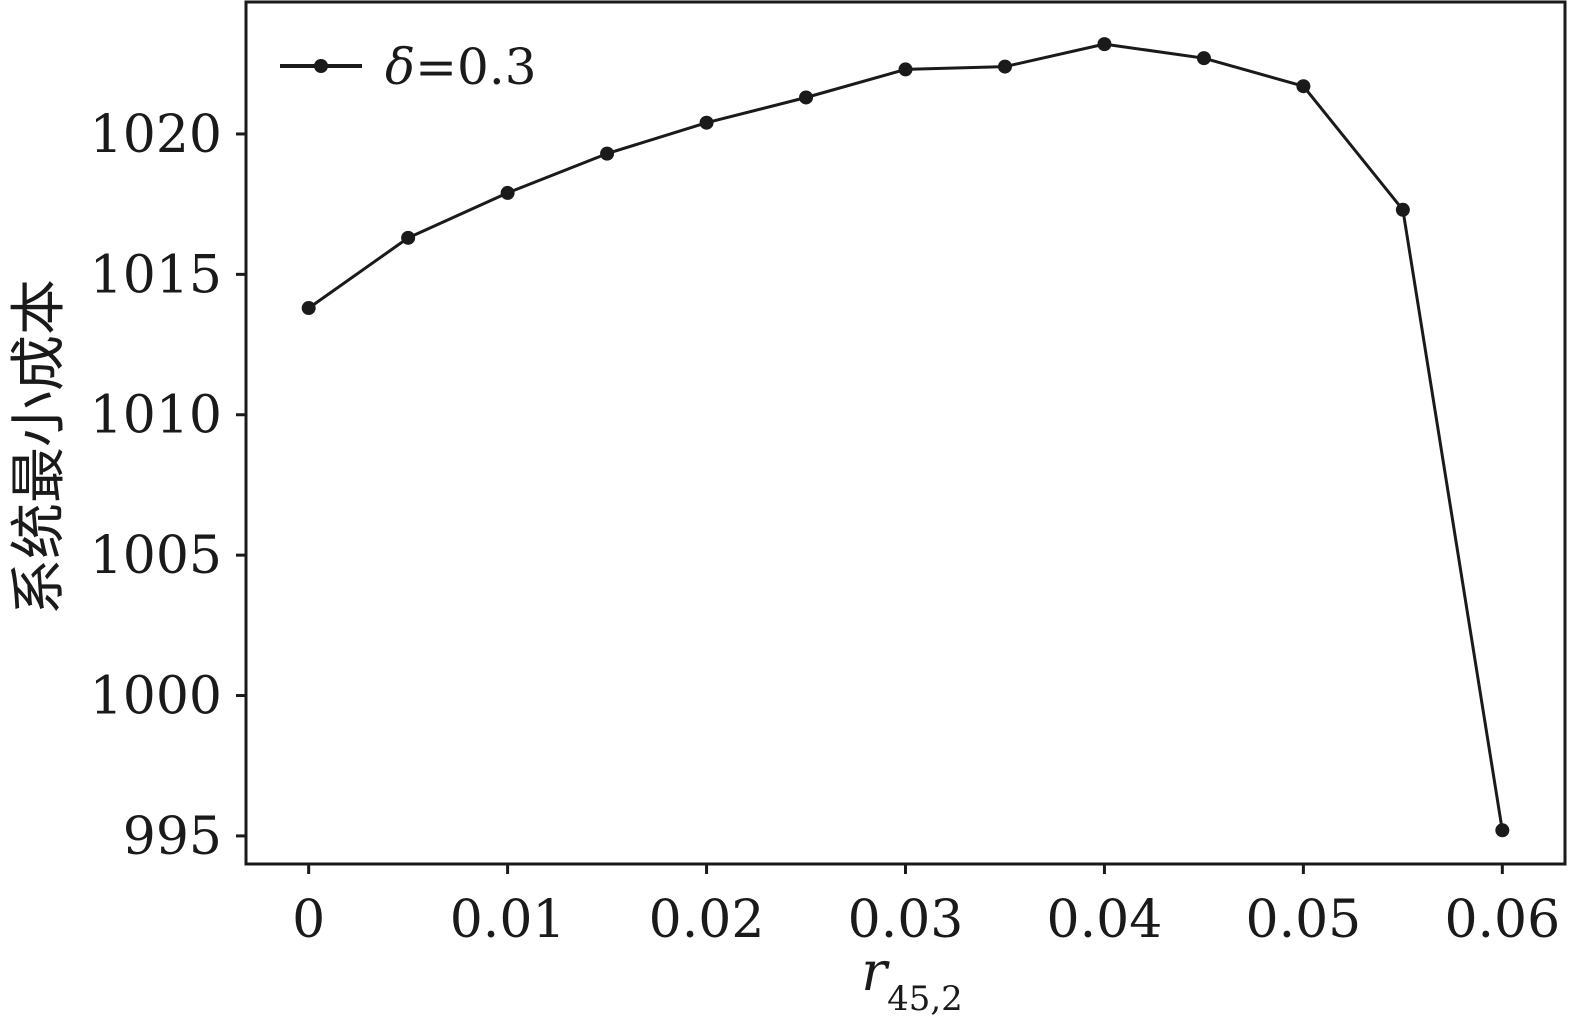 This screenshot has height=1034, width=1595. I want to click on x-axis-label-symbol: r, so click(875, 971).